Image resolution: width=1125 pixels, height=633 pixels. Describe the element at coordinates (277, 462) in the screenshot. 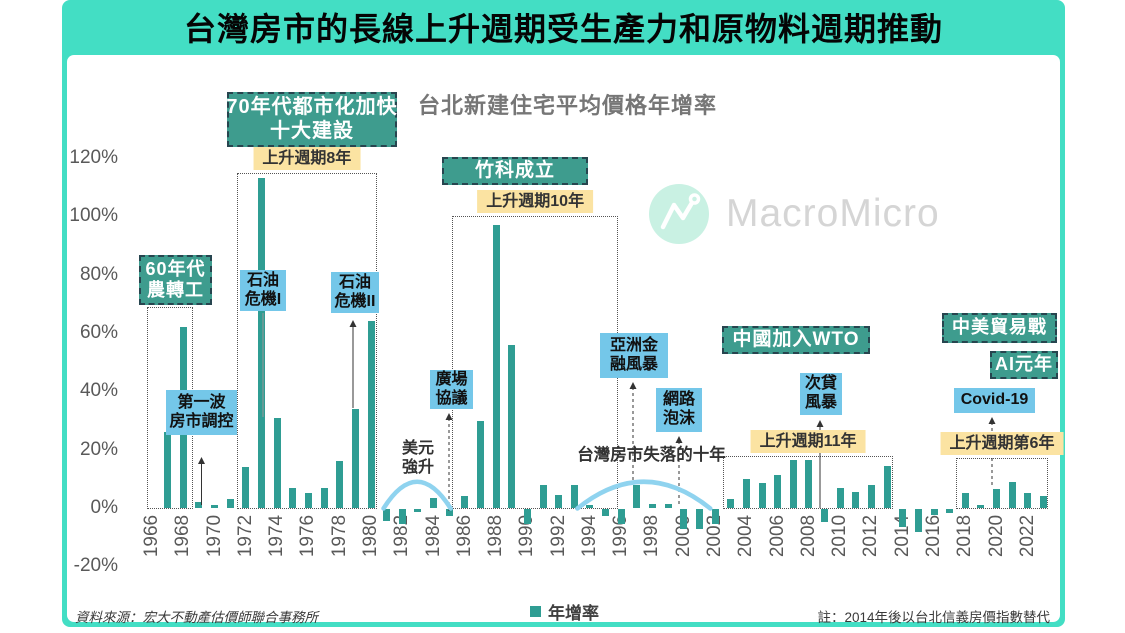

I see `bar-1974` at that location.